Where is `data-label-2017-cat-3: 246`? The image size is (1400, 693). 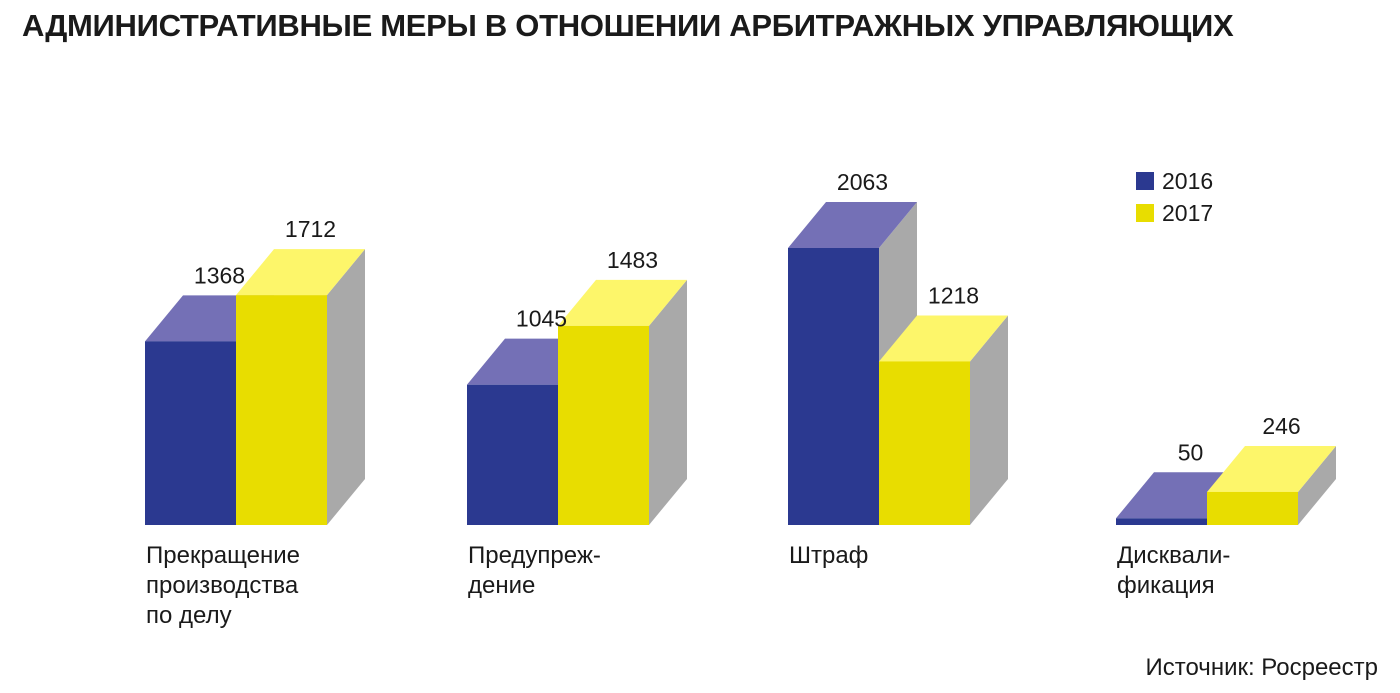
data-label-2017-cat-3: 246 is located at coordinates (1281, 426).